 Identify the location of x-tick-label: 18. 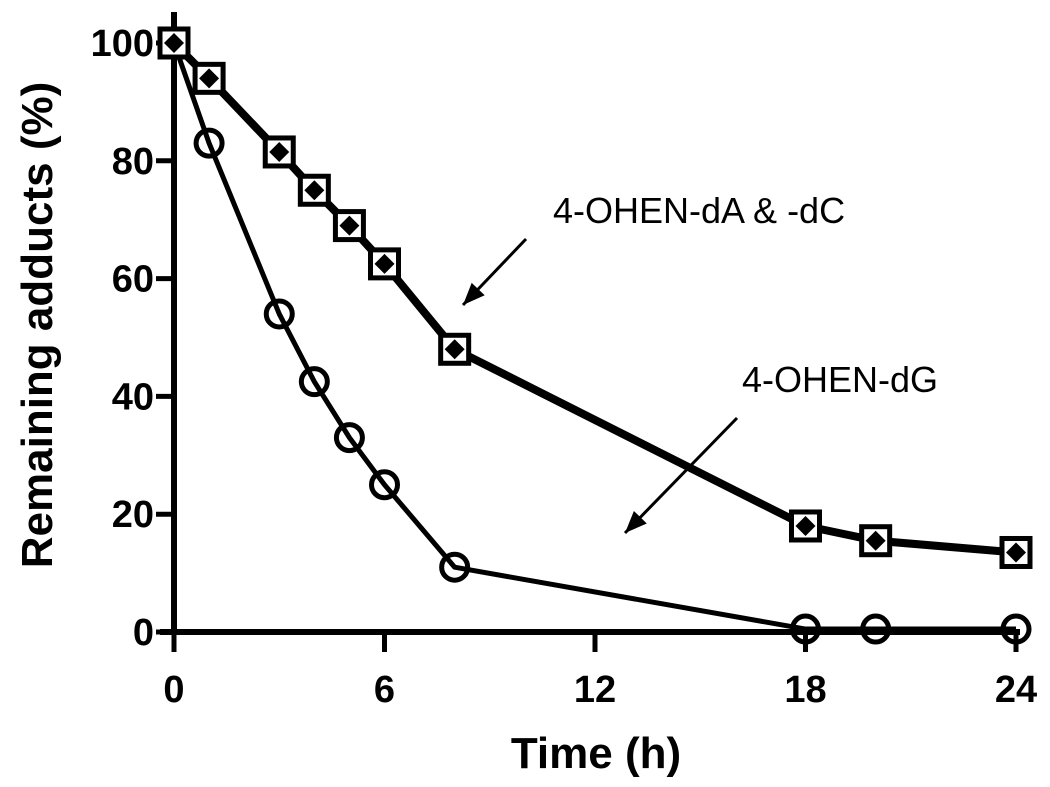
(805, 690).